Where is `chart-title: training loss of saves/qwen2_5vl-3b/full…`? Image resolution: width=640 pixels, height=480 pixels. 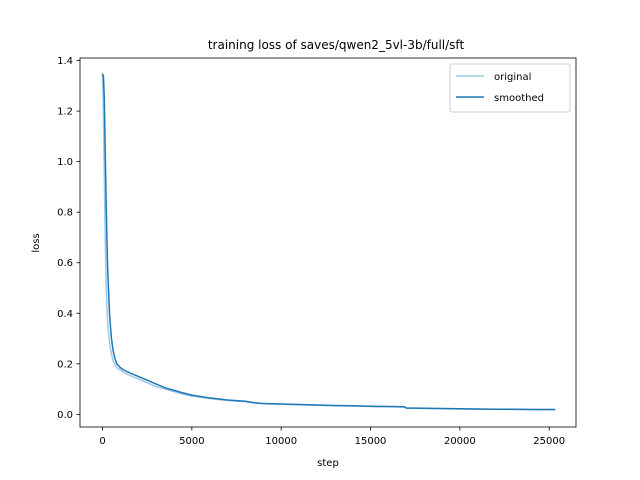
chart-title: training loss of saves/qwen2_5vl-3b/full… is located at coordinates (336, 45).